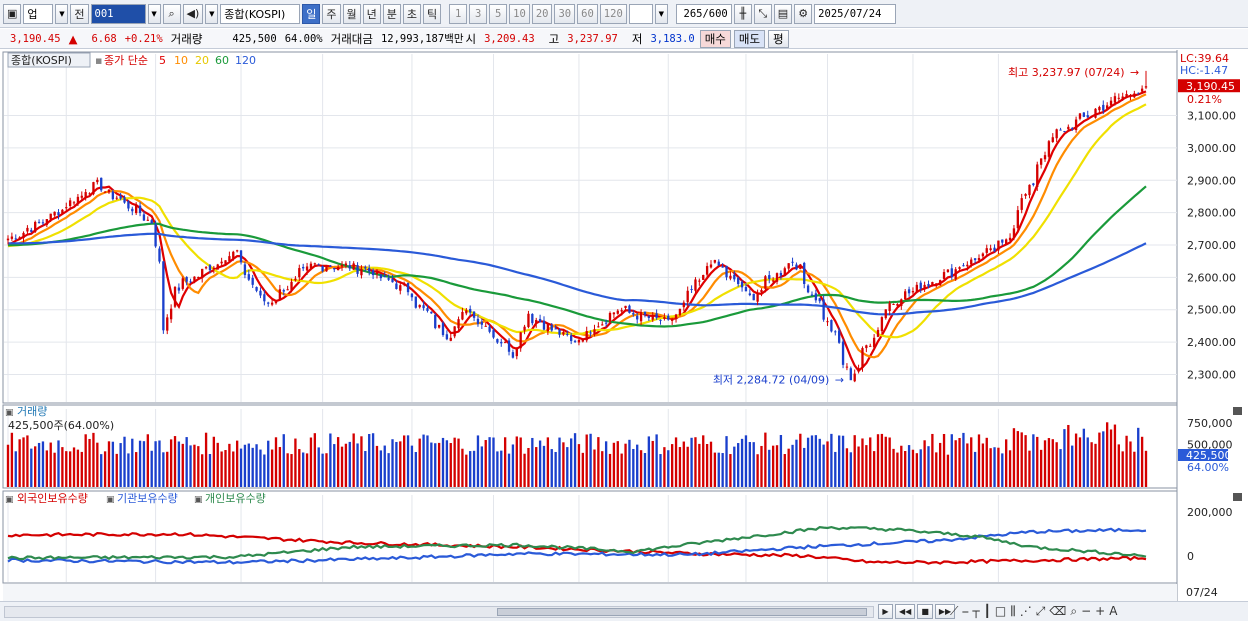 The width and height of the screenshot is (1248, 621). I want to click on custom-minute-dropdown-icon: ▼, so click(661, 13).